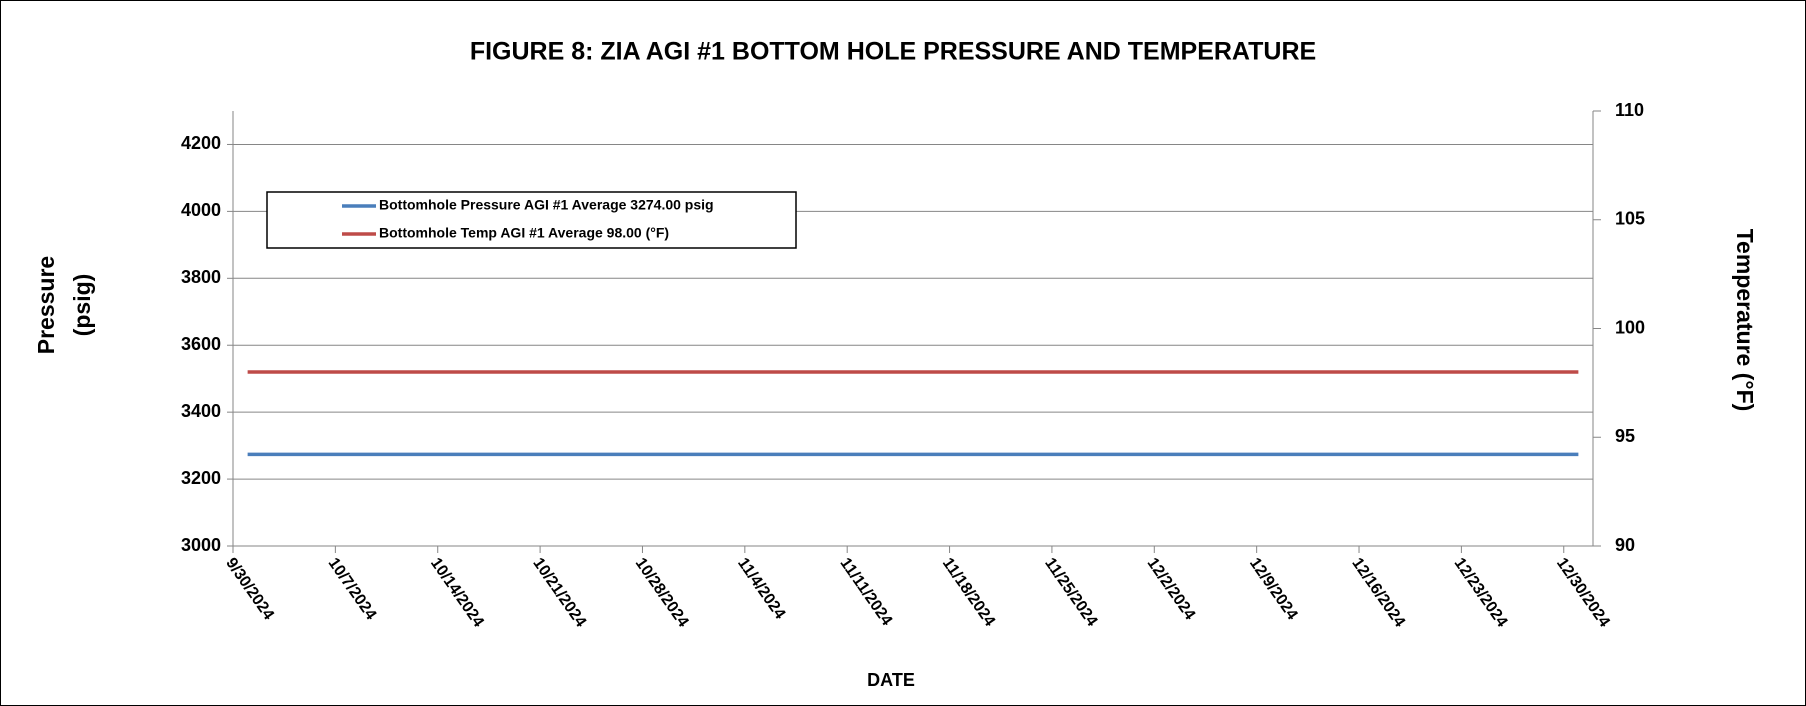  I want to click on y-tick-label: 3200, so click(201, 478).